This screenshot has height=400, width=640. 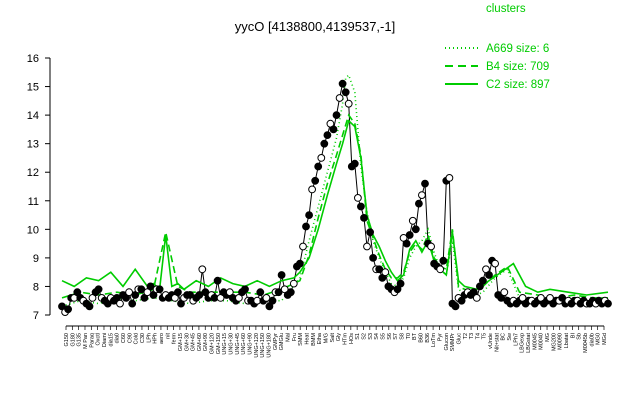 I want to click on x-tick-label: vUnde, so click(x=491, y=341).